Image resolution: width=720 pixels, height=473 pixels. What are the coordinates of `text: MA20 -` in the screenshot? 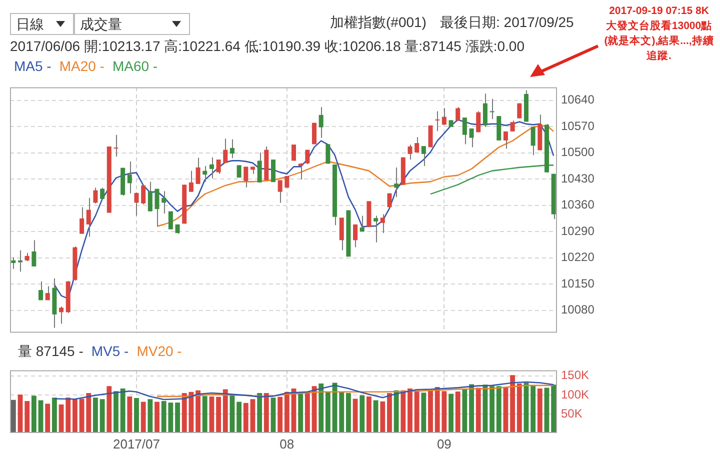 It's located at (81, 66).